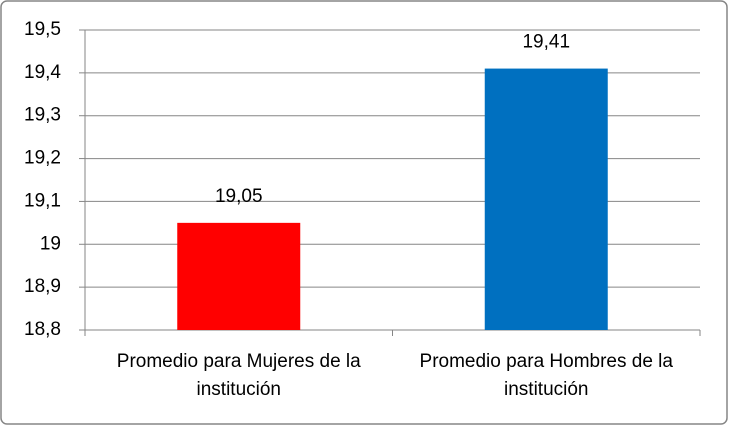 This screenshot has width=729, height=426. I want to click on value-label: 19,05, so click(239, 196).